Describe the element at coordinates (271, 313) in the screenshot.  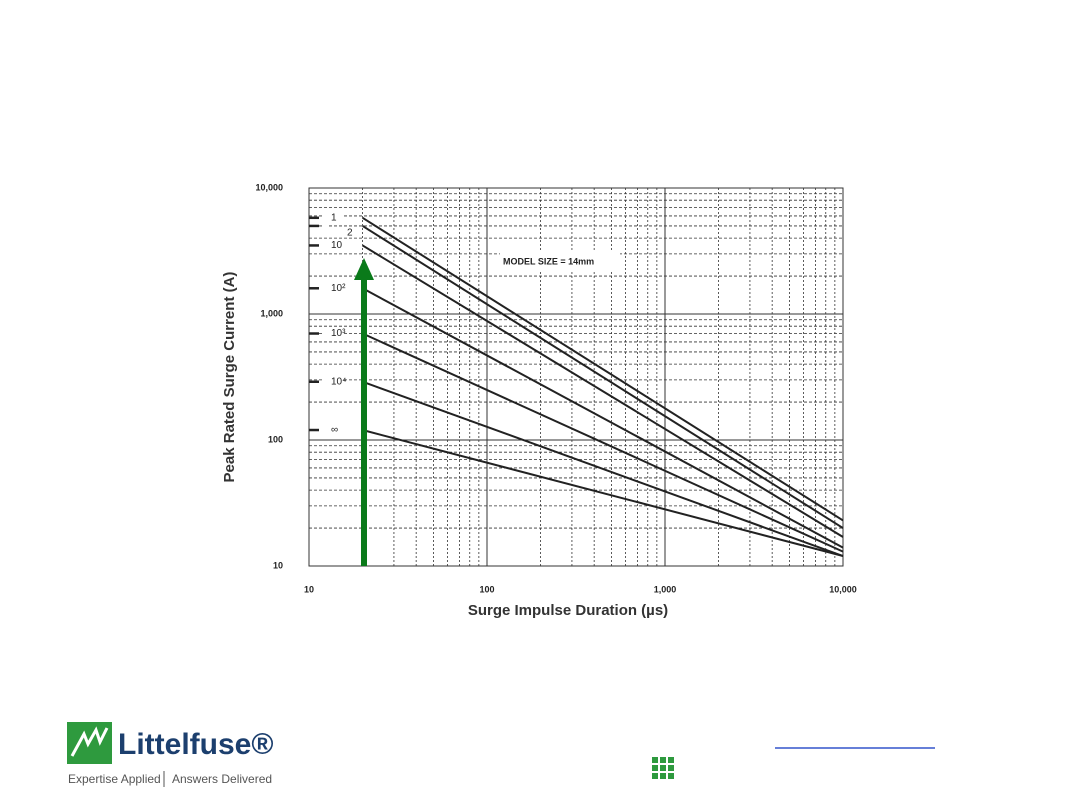
I see `y-tick-label: 1,000` at that location.